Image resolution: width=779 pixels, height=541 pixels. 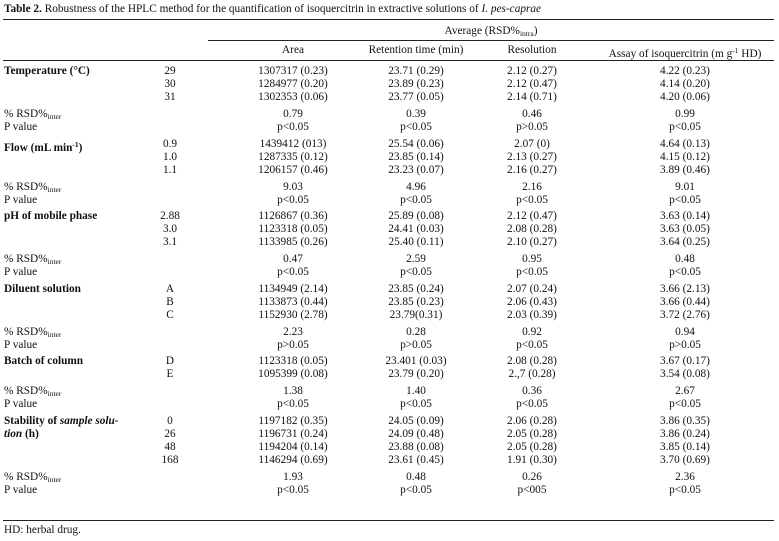 I want to click on group-label-text: Diluent solution, so click(x=42, y=288).